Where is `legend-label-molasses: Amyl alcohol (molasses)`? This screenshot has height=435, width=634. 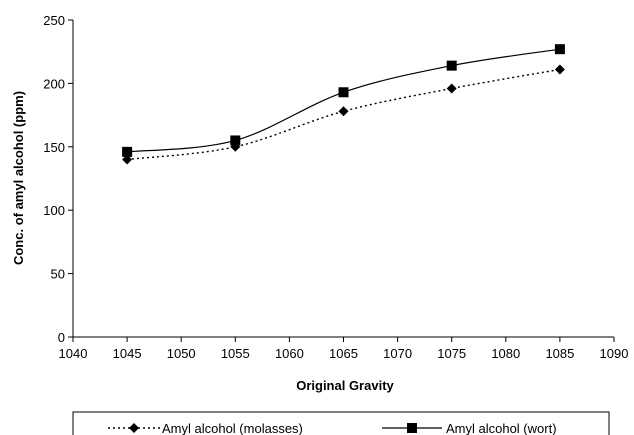 legend-label-molasses: Amyl alcohol (molasses) is located at coordinates (232, 428).